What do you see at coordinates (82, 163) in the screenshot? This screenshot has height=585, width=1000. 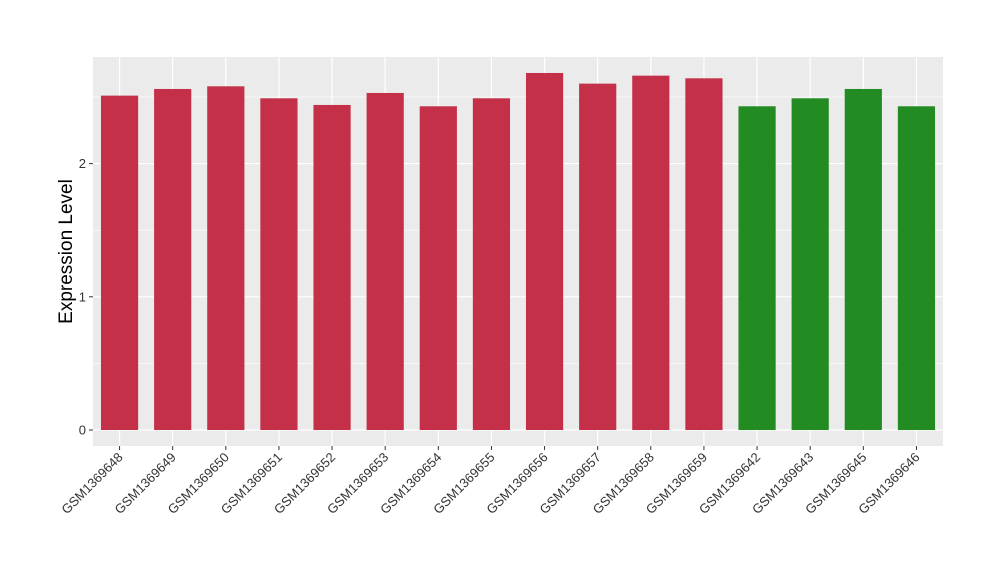 I see `y-tick-label: 2` at bounding box center [82, 163].